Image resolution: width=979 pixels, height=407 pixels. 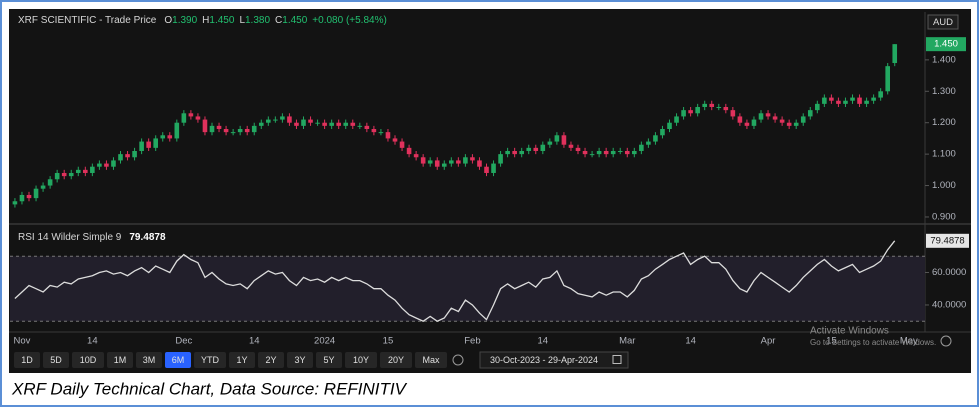 I want to click on date-range: 30-Oct-2023 - 29-Apr-2024, so click(x=544, y=360).